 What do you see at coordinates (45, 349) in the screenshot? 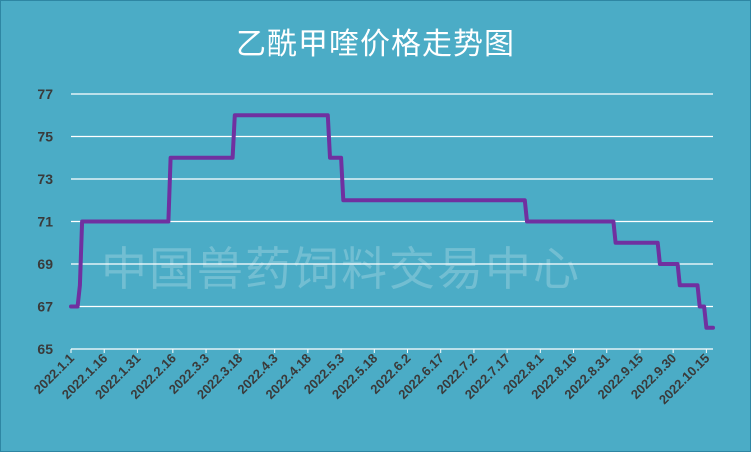
I see `y-tick-label: 65` at bounding box center [45, 349].